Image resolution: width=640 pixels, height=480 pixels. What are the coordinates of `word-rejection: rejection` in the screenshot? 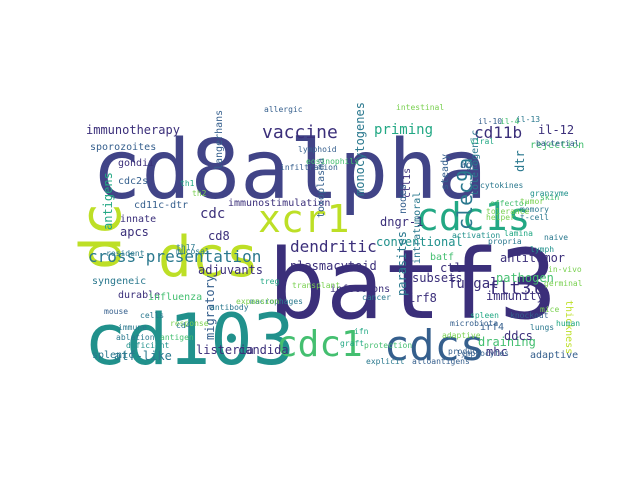 It's located at (557, 145).